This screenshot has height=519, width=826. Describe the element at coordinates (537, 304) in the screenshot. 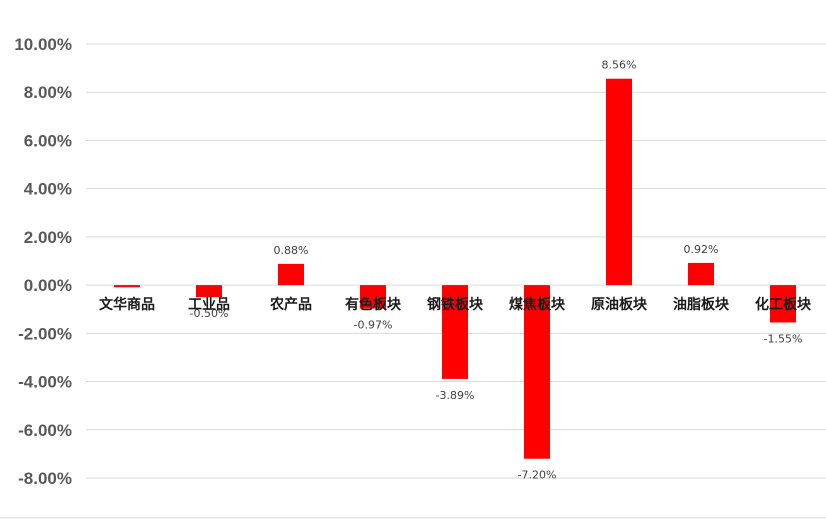

I see `x-tick-label: 煤焦板块` at that location.